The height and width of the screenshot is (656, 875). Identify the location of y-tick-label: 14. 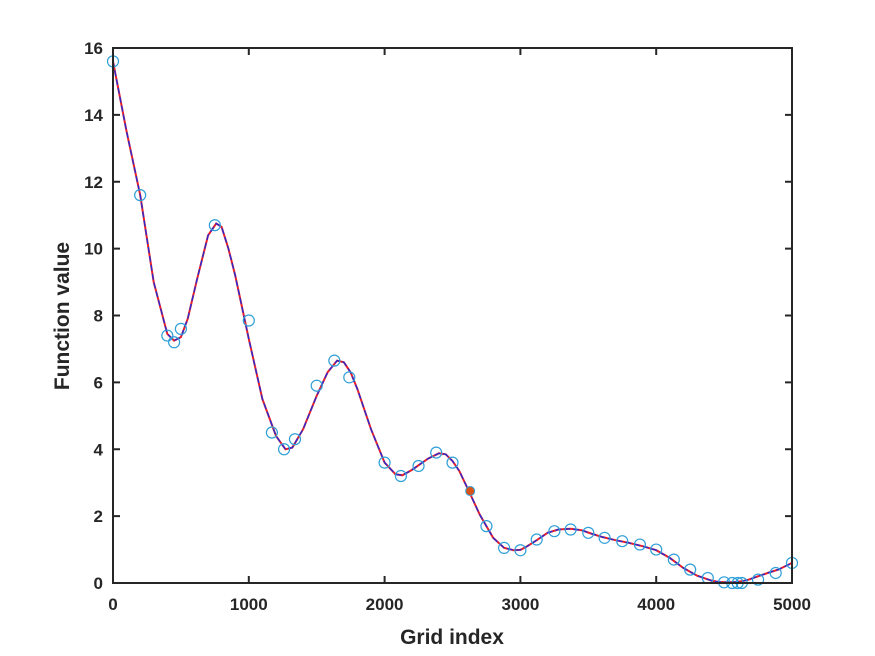
(93, 115).